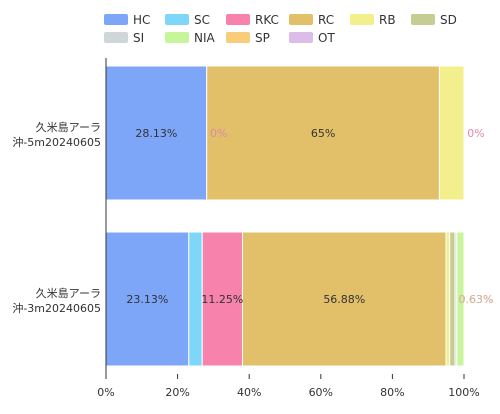 The height and width of the screenshot is (414, 500). What do you see at coordinates (326, 20) in the screenshot?
I see `legend-label-rc: RC` at bounding box center [326, 20].